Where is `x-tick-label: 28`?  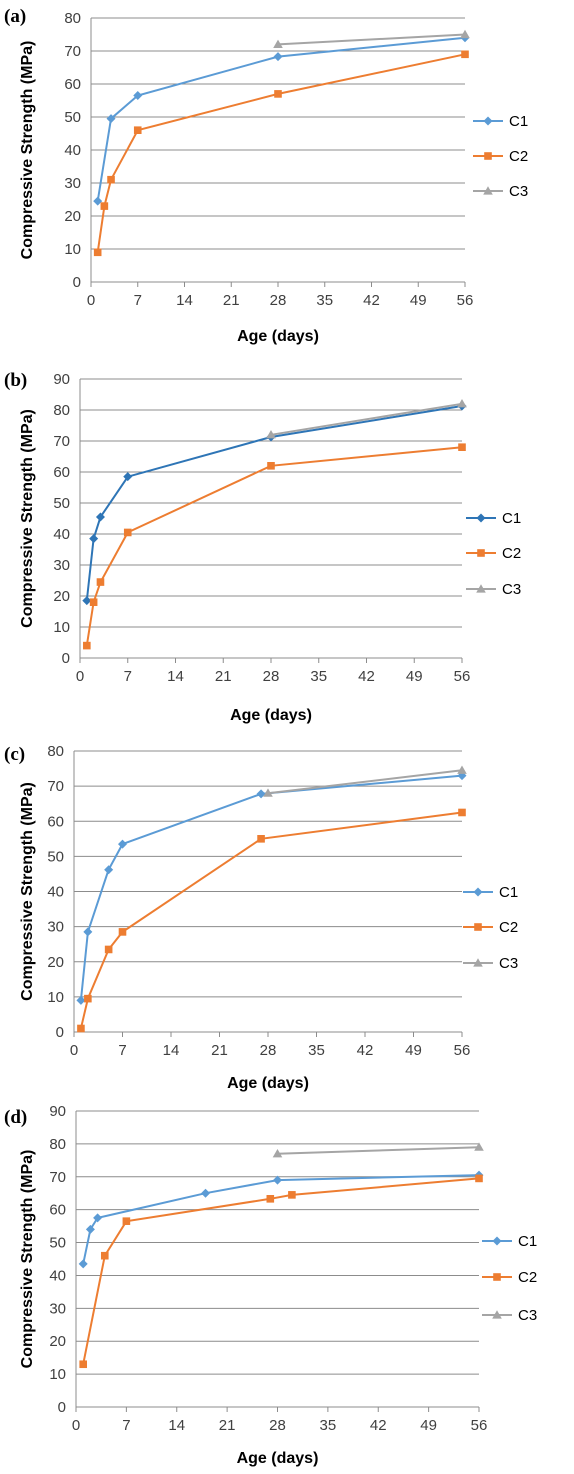
x-tick-label: 28 is located at coordinates (271, 676).